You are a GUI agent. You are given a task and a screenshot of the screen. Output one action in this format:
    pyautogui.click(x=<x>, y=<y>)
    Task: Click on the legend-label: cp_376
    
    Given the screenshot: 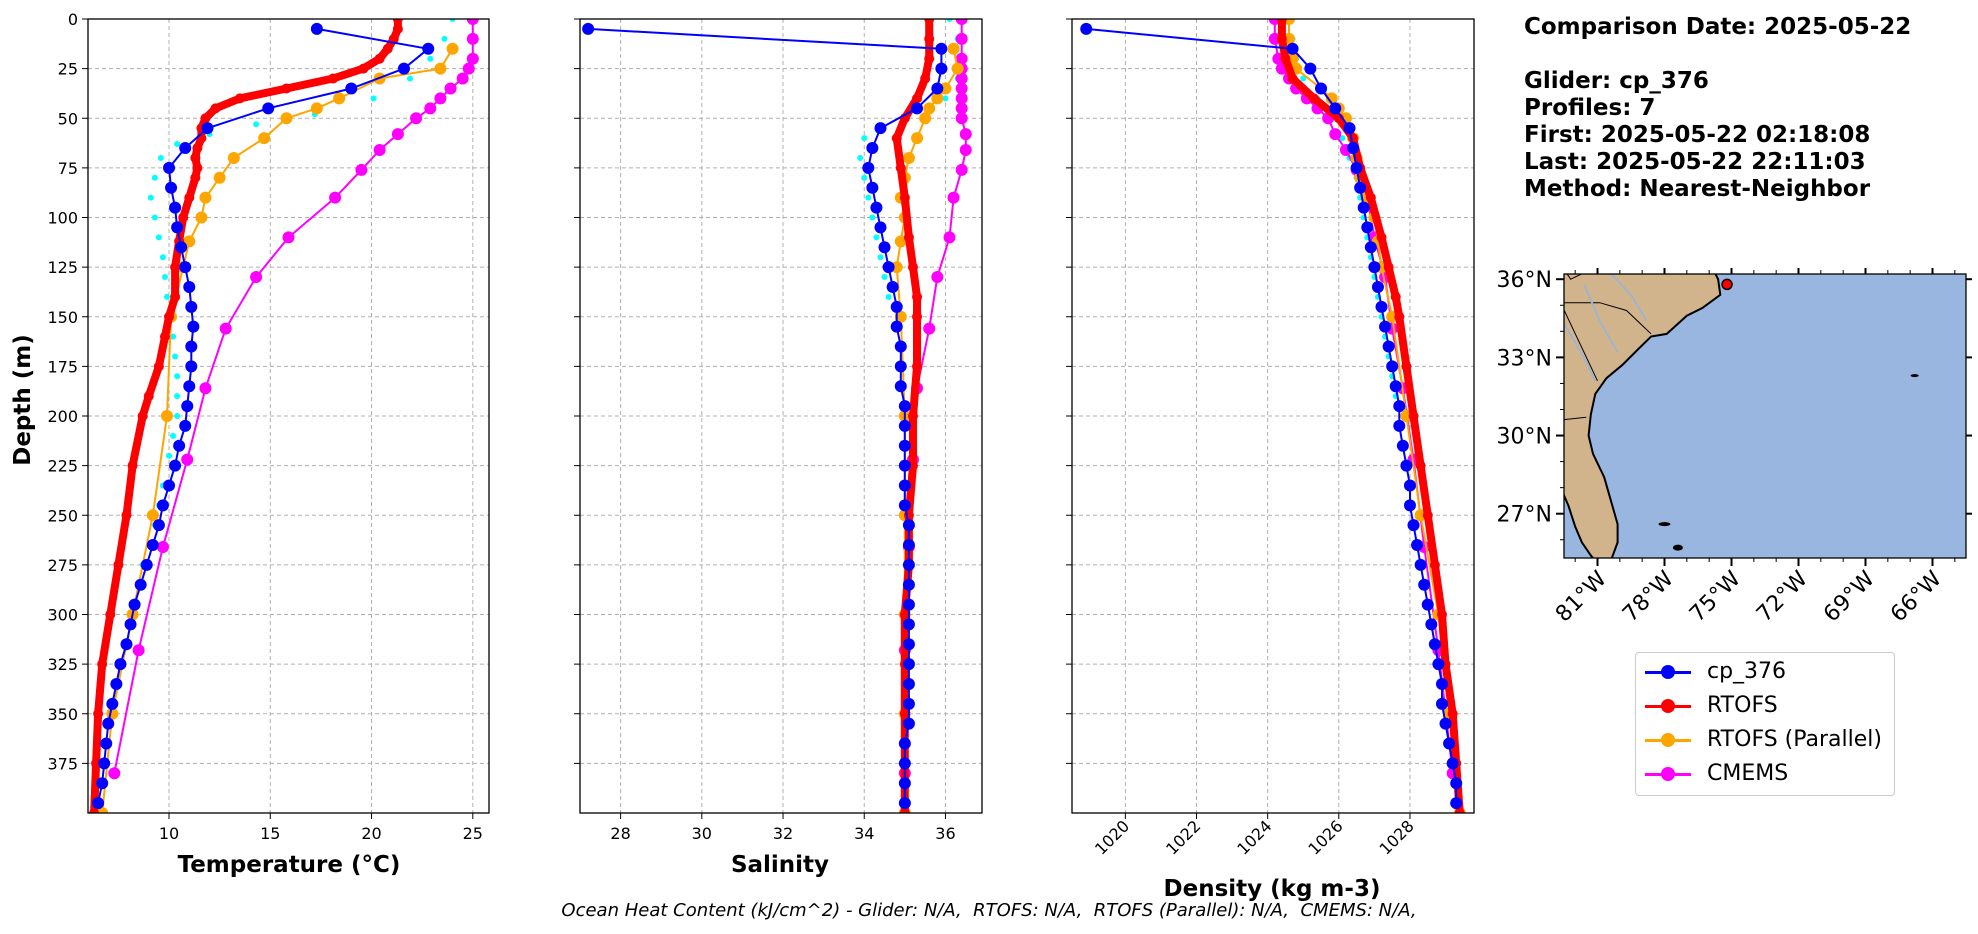 What is the action you would take?
    pyautogui.click(x=1747, y=671)
    